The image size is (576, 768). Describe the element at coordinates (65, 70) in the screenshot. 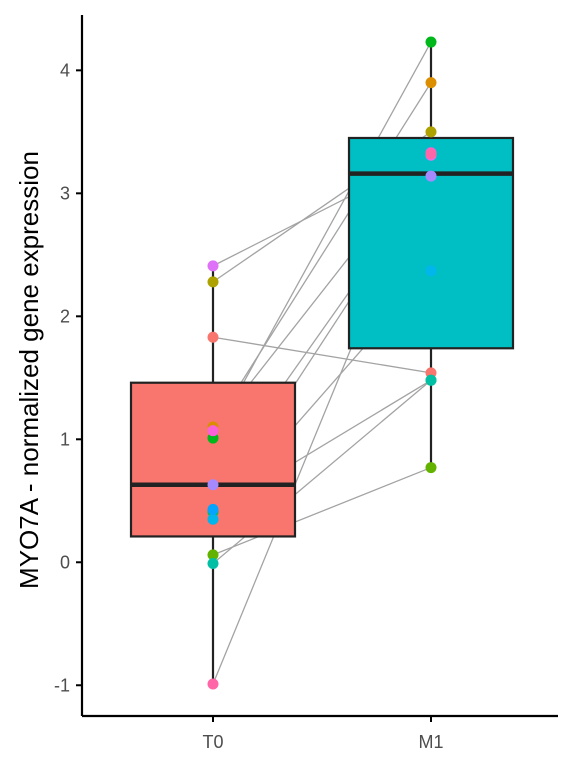

I see `y-tick-label: 4` at that location.